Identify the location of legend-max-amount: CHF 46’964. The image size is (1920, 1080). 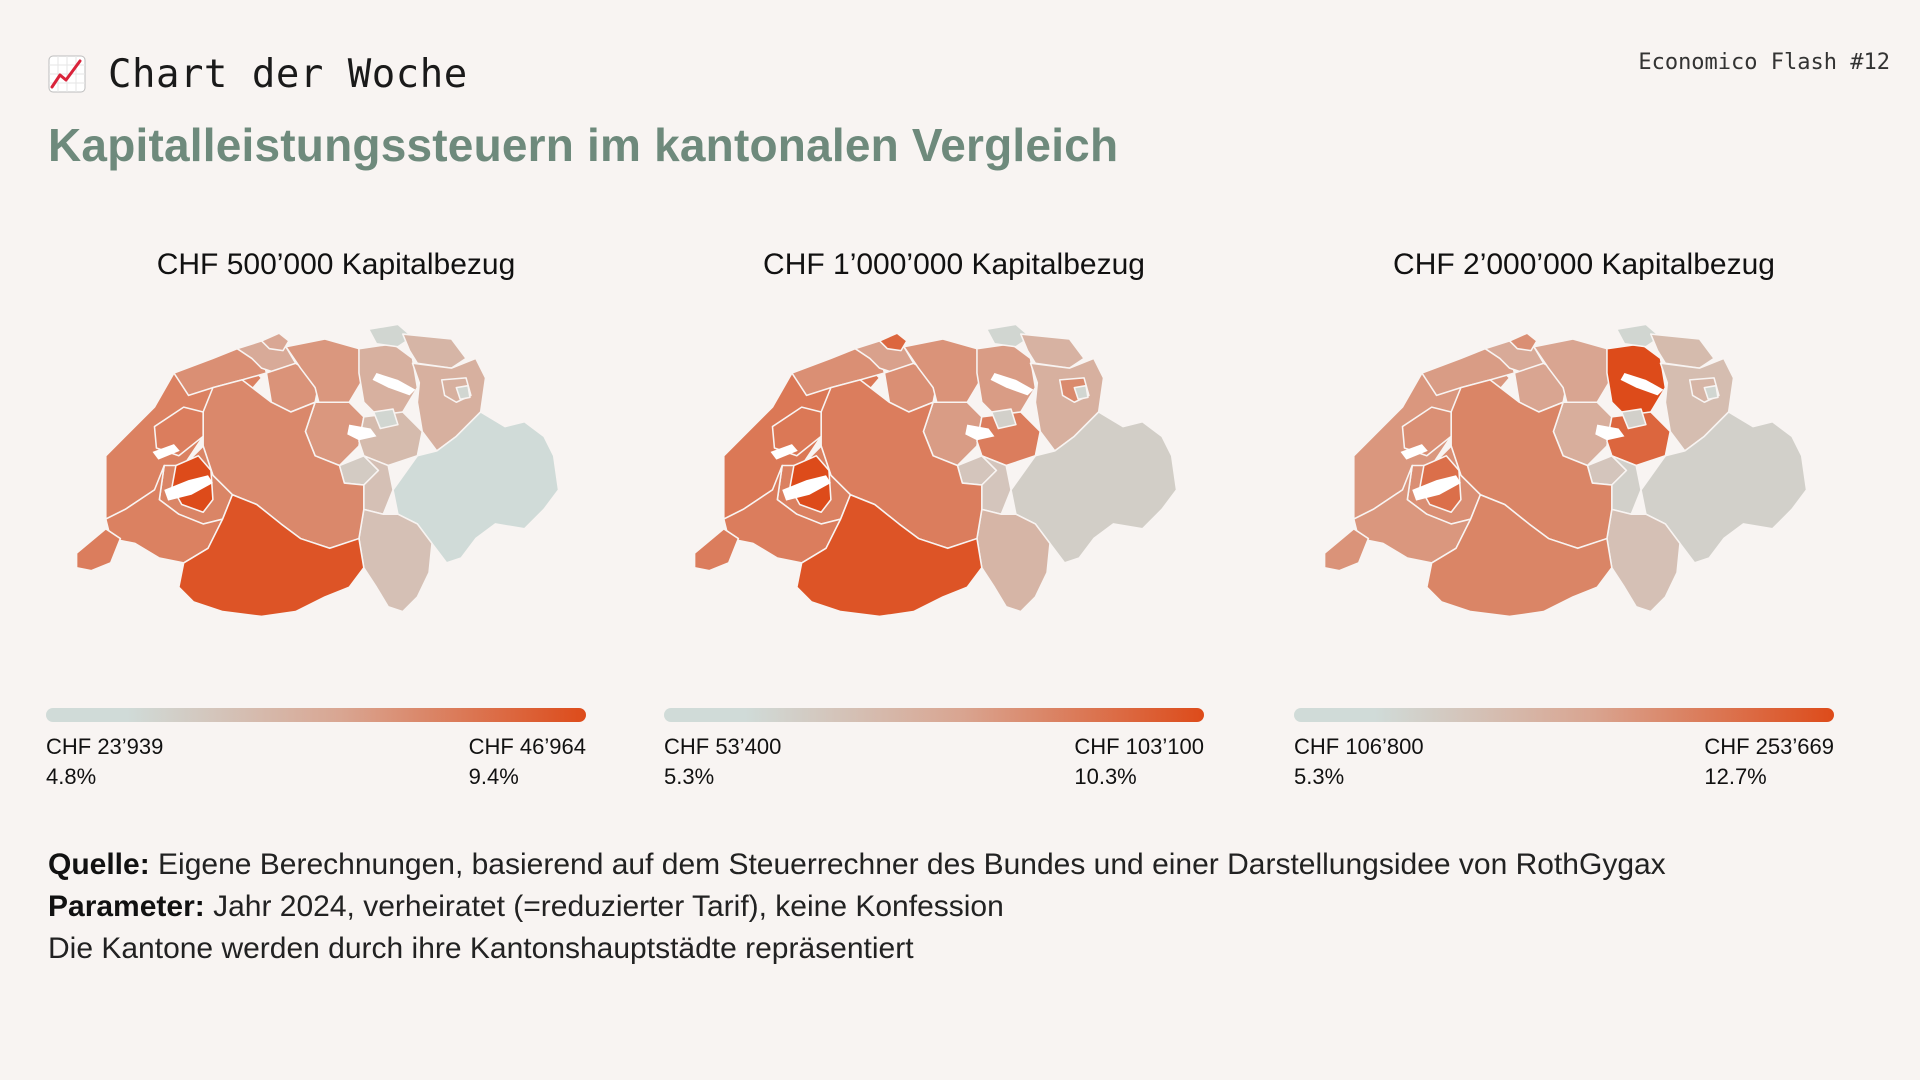
(527, 746).